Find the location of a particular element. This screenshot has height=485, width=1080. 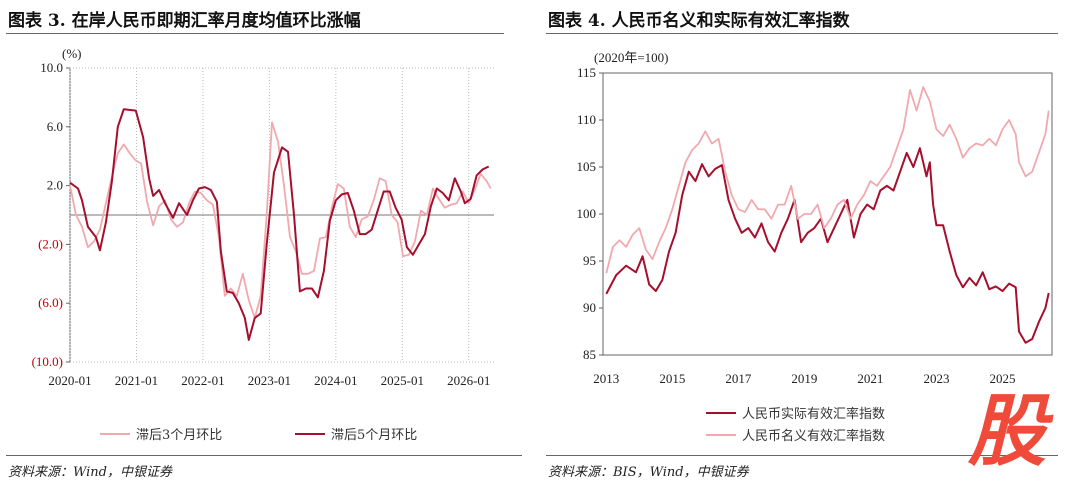

legend-item-lag5: 滞后5个月环比 is located at coordinates (356, 433).